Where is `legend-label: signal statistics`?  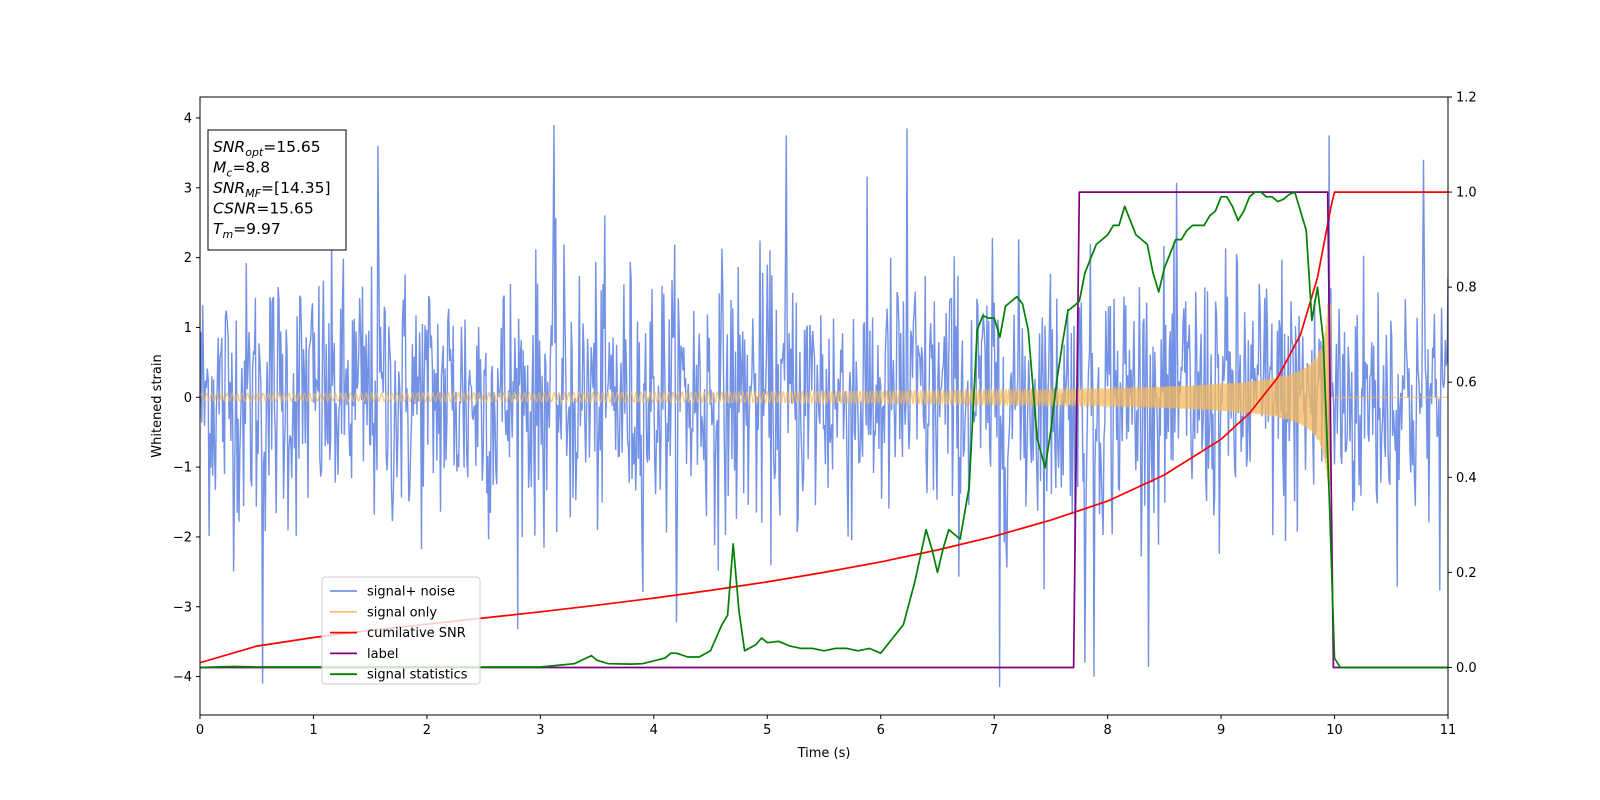 legend-label: signal statistics is located at coordinates (417, 675).